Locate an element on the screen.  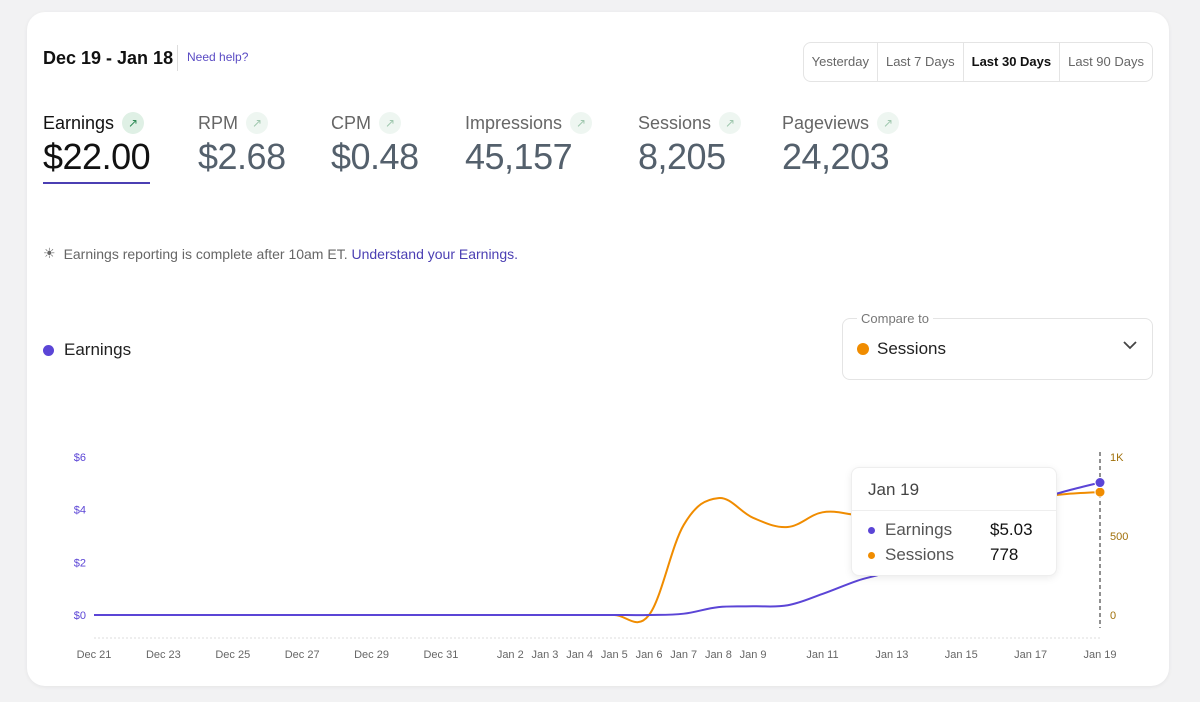
metric-label: Sessions is located at coordinates (675, 122).